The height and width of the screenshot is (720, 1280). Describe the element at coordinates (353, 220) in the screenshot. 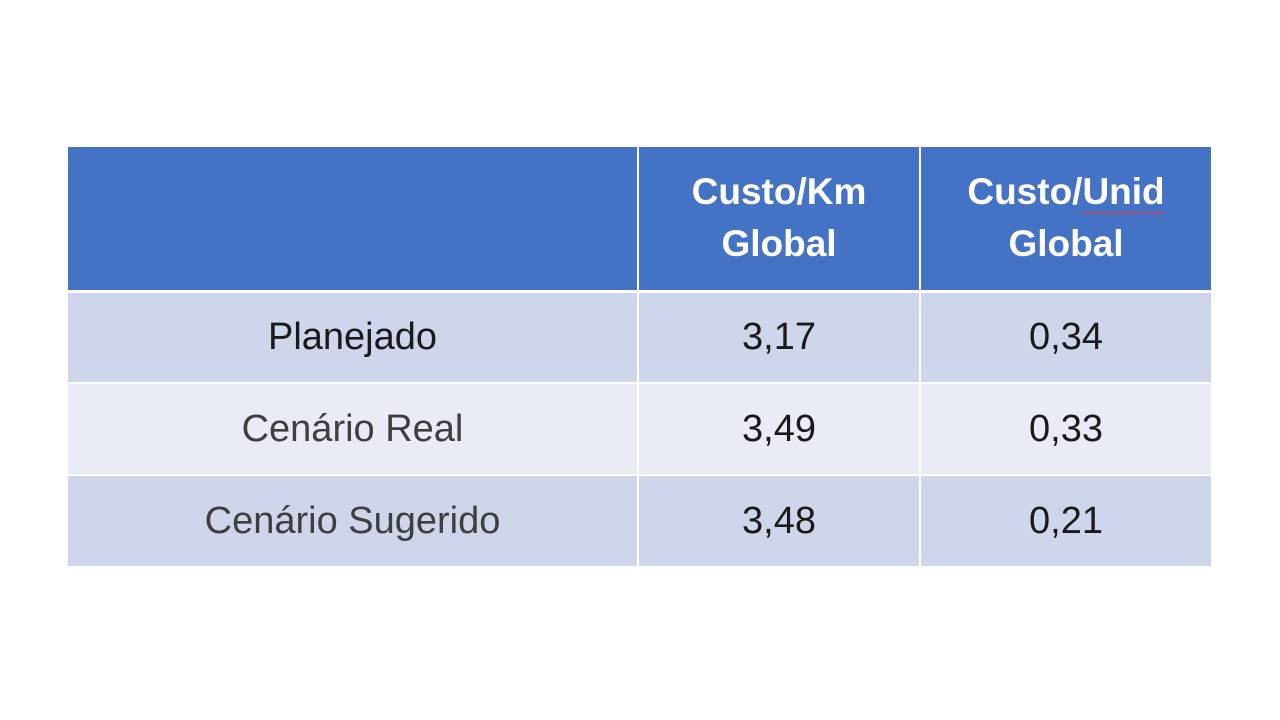

I see `header-empty-cell` at that location.